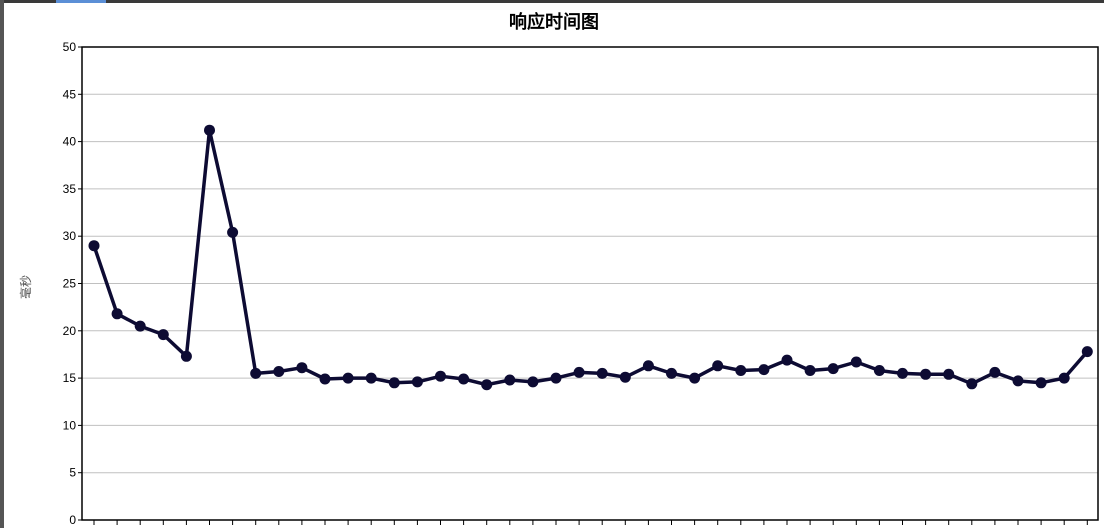 This screenshot has width=1104, height=528. What do you see at coordinates (70, 425) in the screenshot?
I see `y-tick-label: 10` at bounding box center [70, 425].